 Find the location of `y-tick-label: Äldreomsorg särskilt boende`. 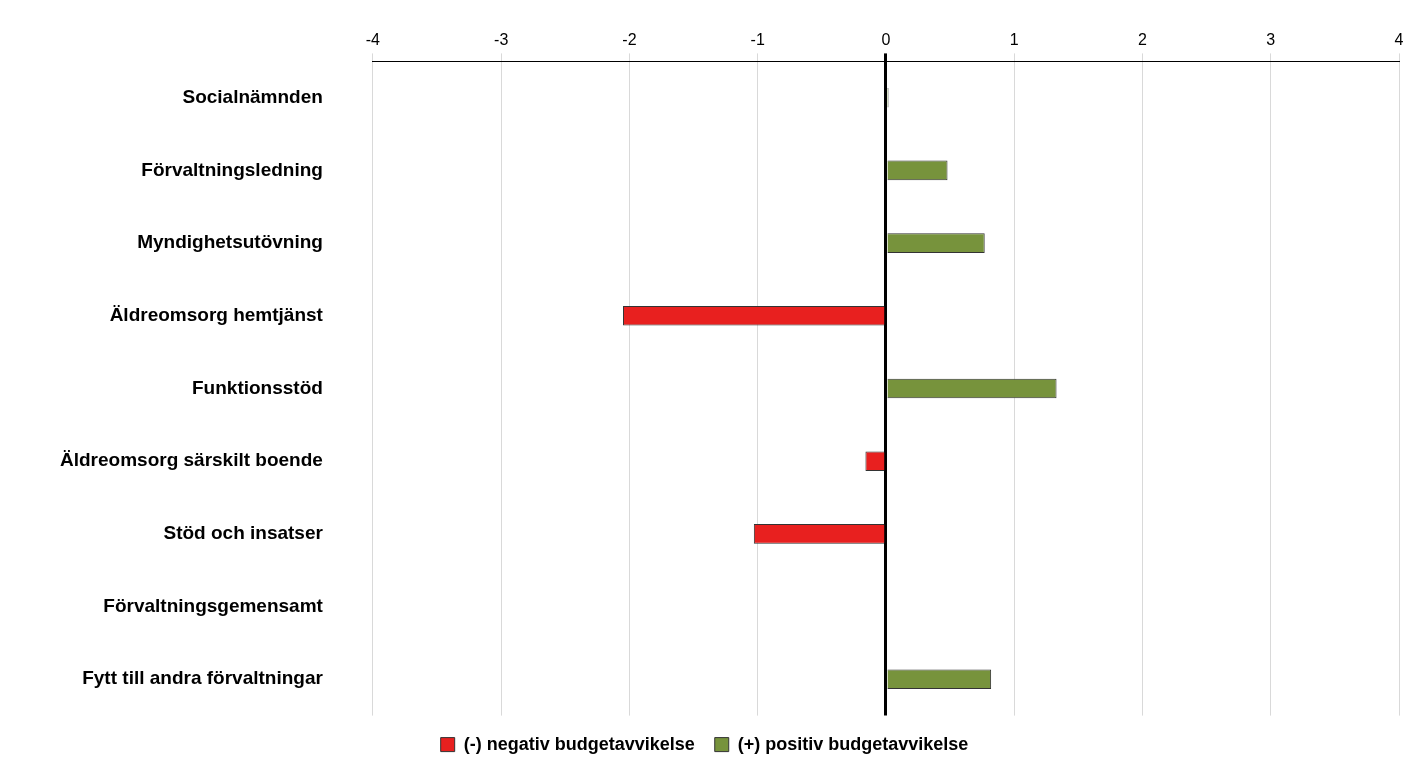

y-tick-label: Äldreomsorg särskilt boende is located at coordinates (191, 460).